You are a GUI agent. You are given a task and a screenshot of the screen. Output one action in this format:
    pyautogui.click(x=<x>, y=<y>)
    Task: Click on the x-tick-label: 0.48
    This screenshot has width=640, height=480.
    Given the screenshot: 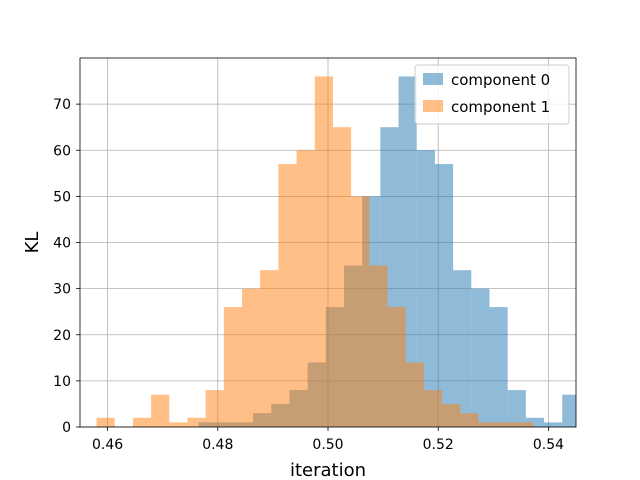 What is the action you would take?
    pyautogui.click(x=217, y=445)
    